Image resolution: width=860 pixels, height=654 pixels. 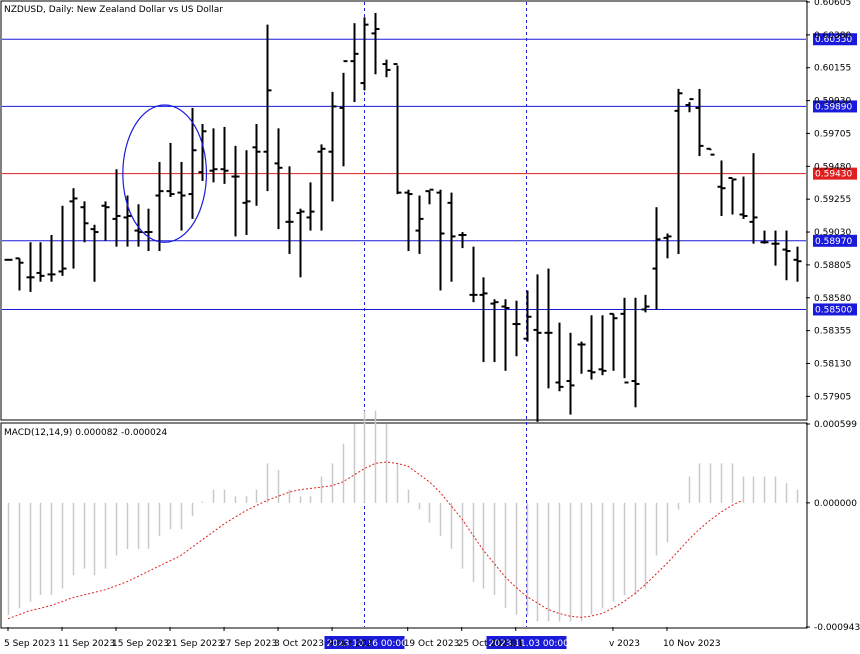 What do you see at coordinates (165, 173) in the screenshot?
I see `ellipse-annotation` at bounding box center [165, 173].